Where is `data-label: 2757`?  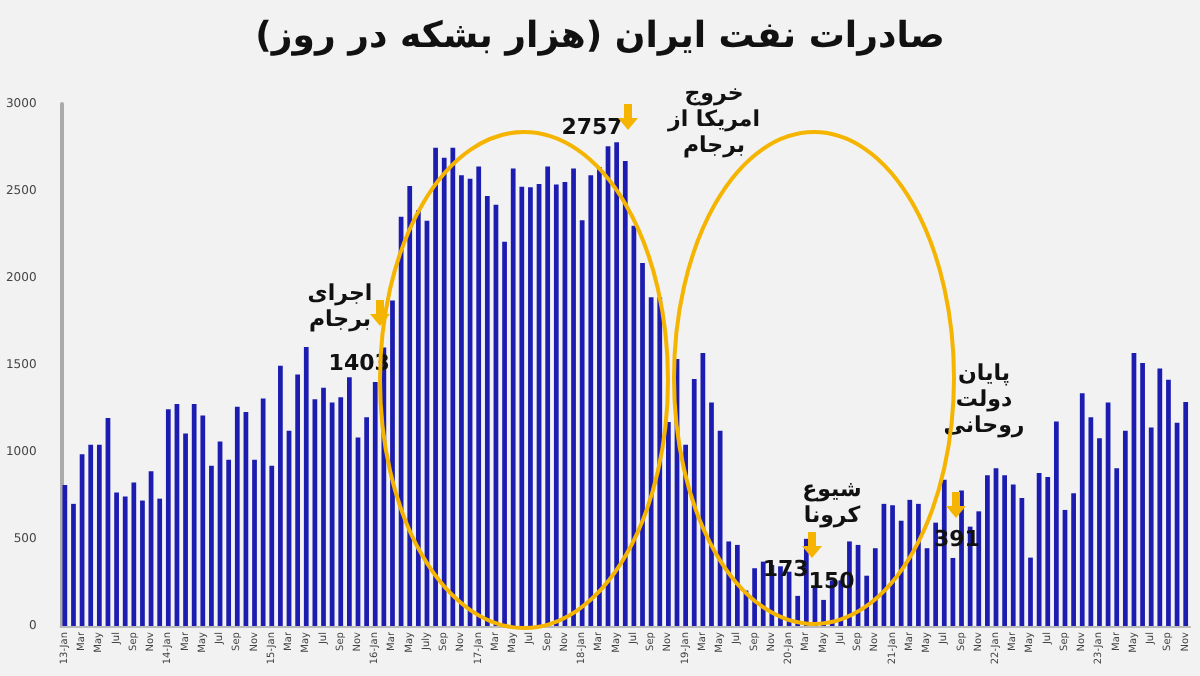 data-label: 2757 is located at coordinates (592, 127).